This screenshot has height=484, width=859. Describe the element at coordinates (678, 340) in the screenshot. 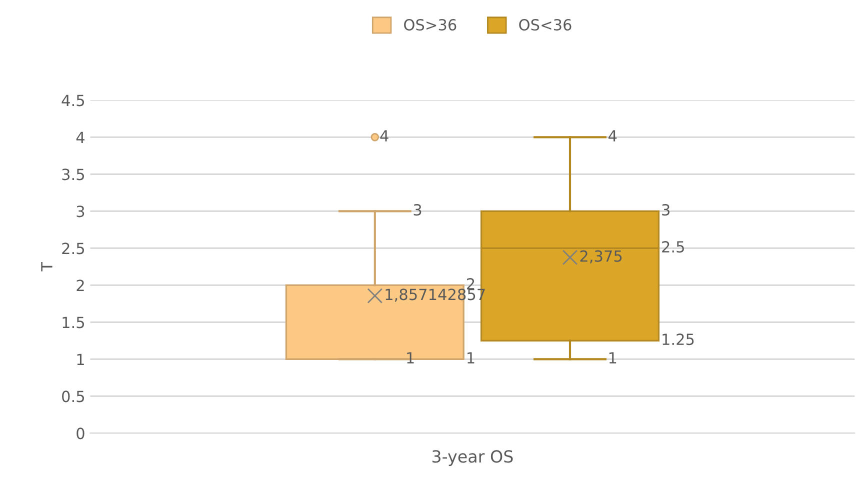

I see `text: 1.25` at that location.